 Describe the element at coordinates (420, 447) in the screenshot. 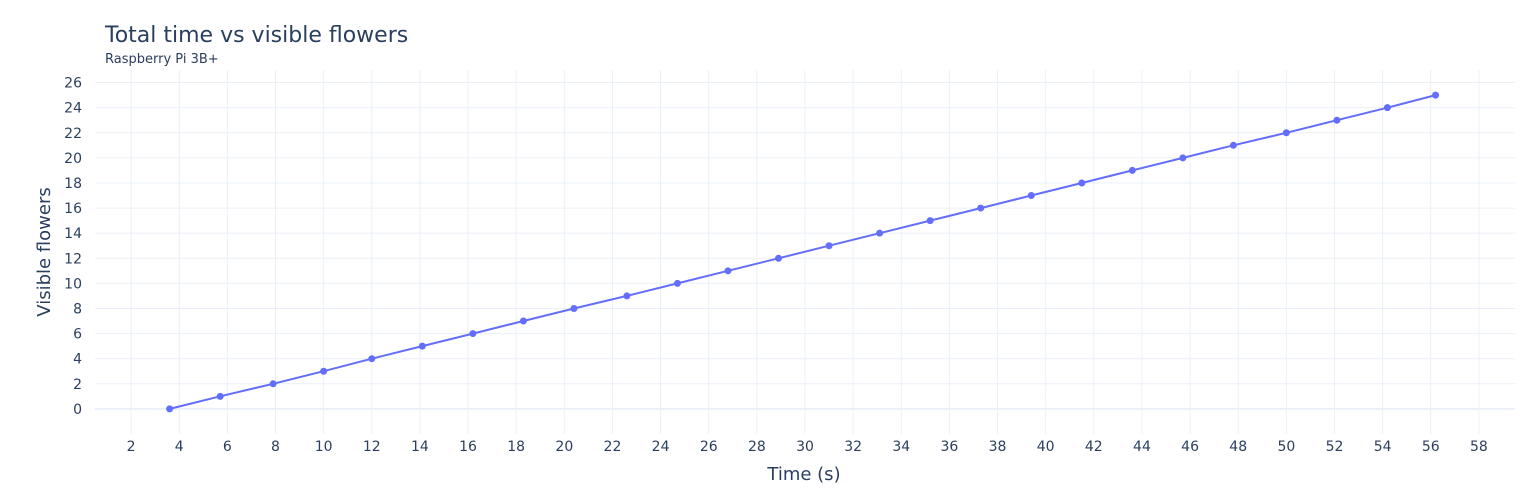

I see `x-tick-label: 14` at that location.